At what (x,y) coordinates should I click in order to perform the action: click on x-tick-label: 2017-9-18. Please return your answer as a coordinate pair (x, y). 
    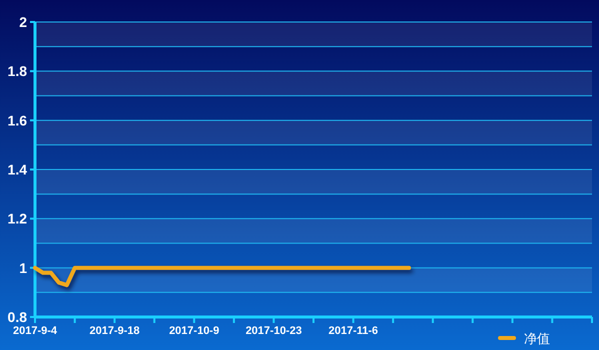
    Looking at the image, I should click on (114, 331).